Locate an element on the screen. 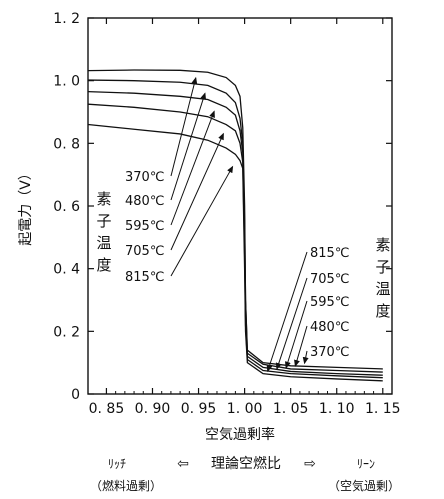  y-tick-label: 0. 8 is located at coordinates (66, 144).